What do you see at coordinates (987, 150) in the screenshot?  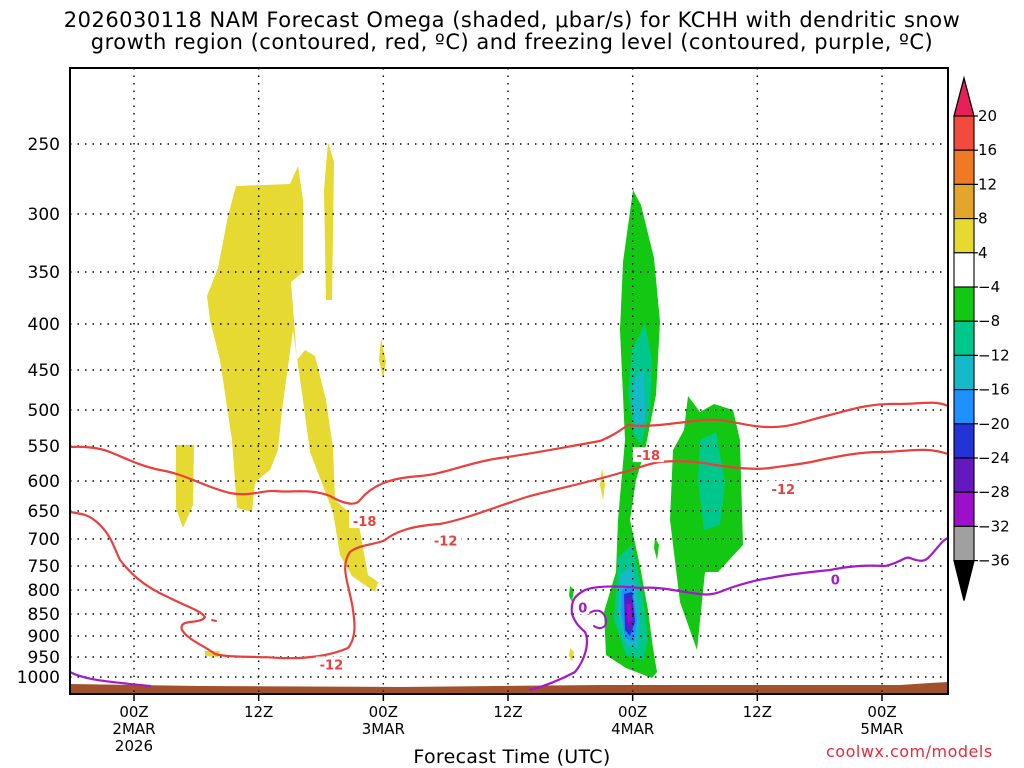 I see `colorbar-label: 16` at bounding box center [987, 150].